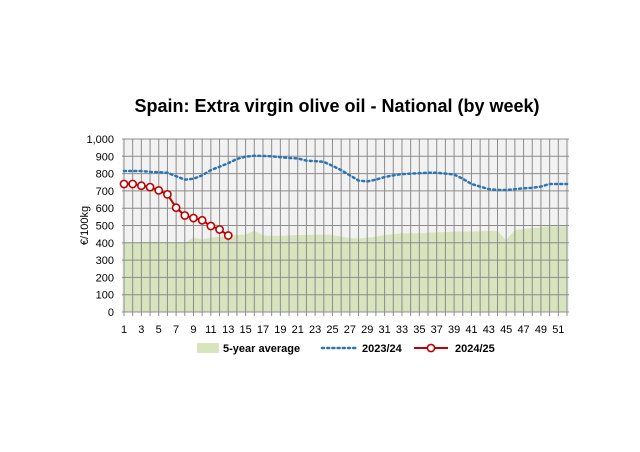 The width and height of the screenshot is (640, 452). Describe the element at coordinates (382, 349) in the screenshot. I see `legend-label-2023-24: 2023/24` at that location.